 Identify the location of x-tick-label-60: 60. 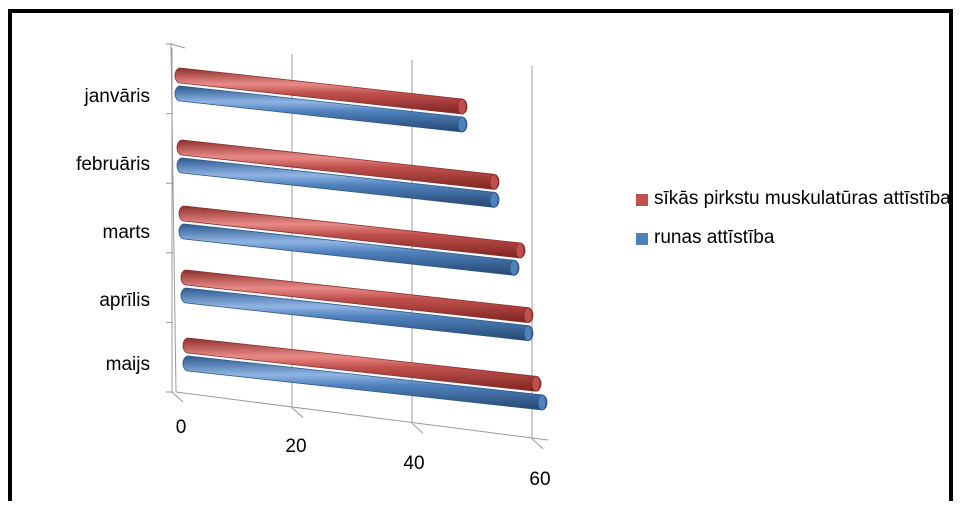
(539, 479).